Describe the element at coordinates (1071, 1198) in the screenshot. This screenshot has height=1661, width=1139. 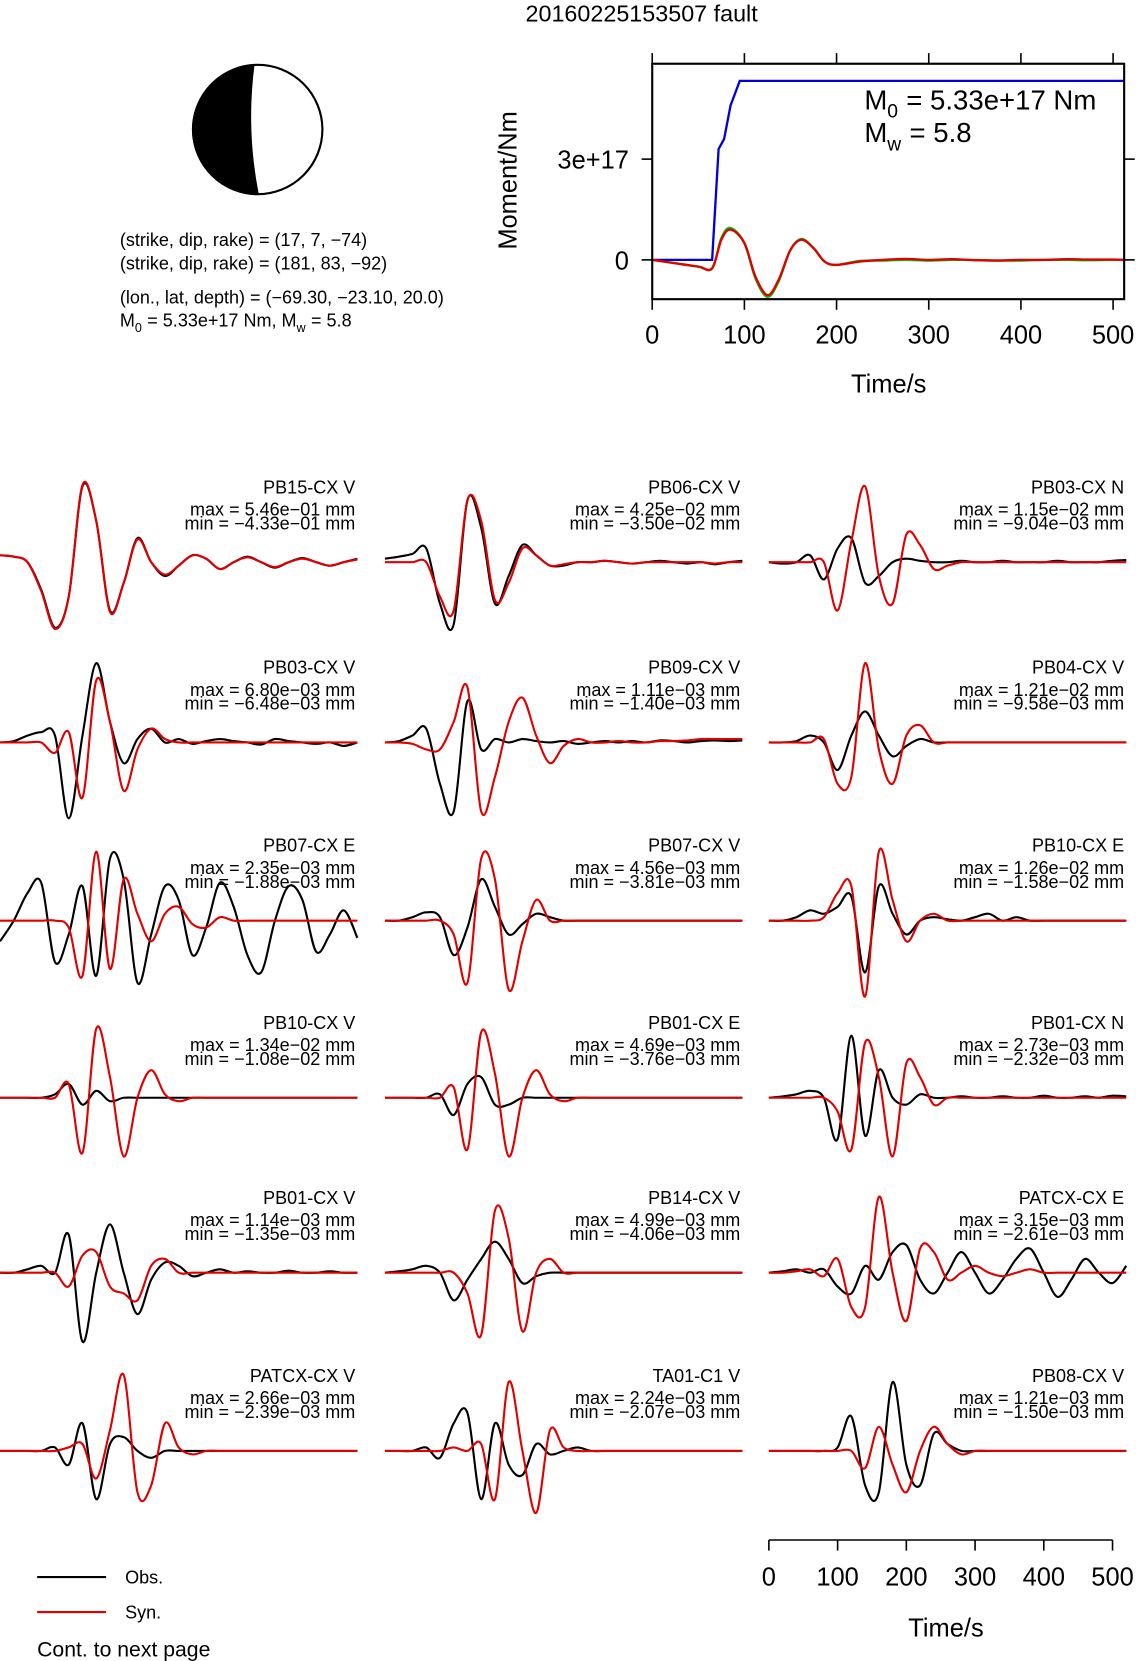
I see `trace-name: PATCX-CX E` at that location.